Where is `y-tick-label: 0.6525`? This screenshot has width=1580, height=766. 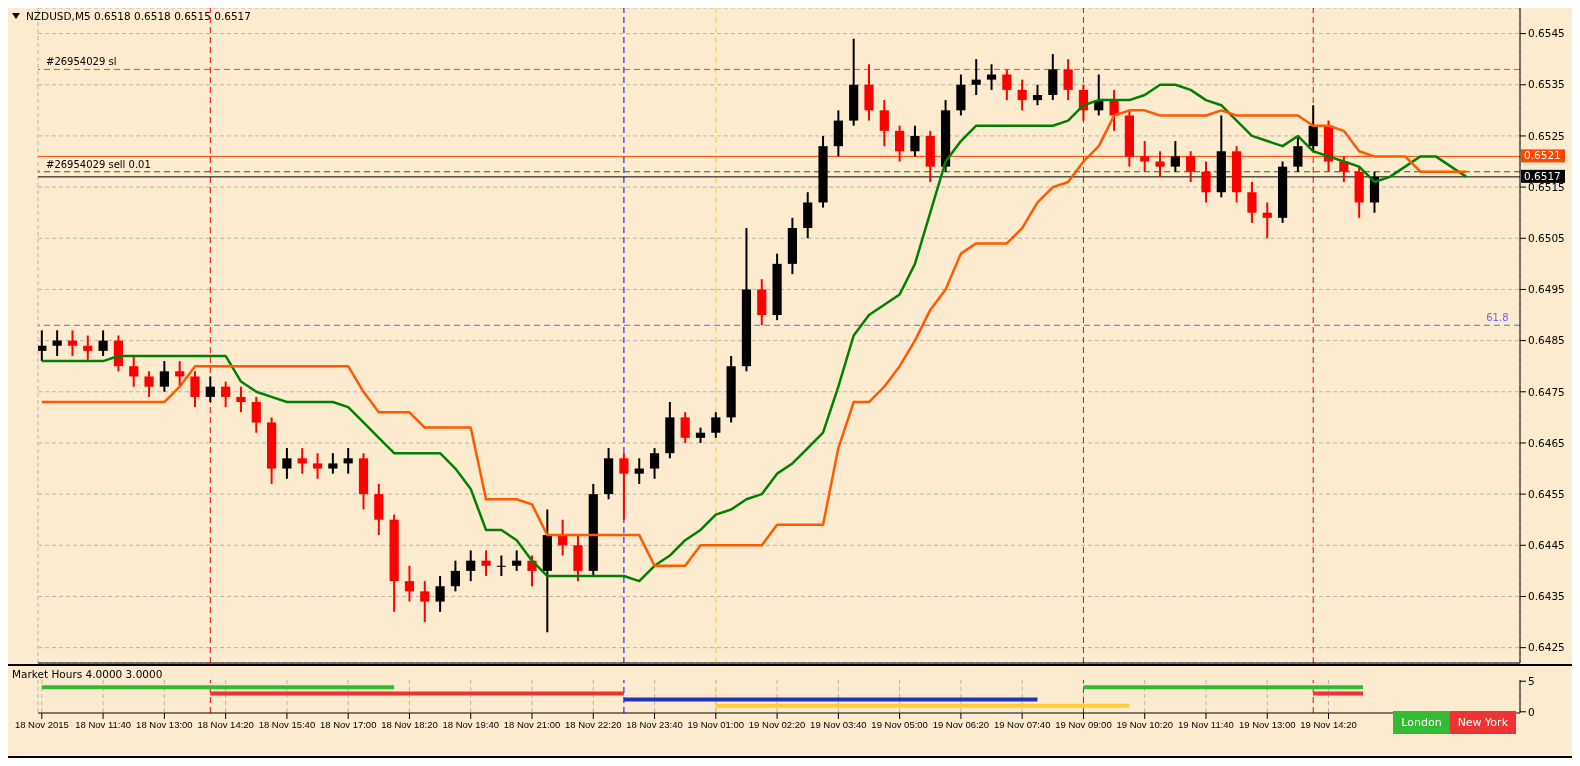 y-tick-label: 0.6525 is located at coordinates (1546, 135).